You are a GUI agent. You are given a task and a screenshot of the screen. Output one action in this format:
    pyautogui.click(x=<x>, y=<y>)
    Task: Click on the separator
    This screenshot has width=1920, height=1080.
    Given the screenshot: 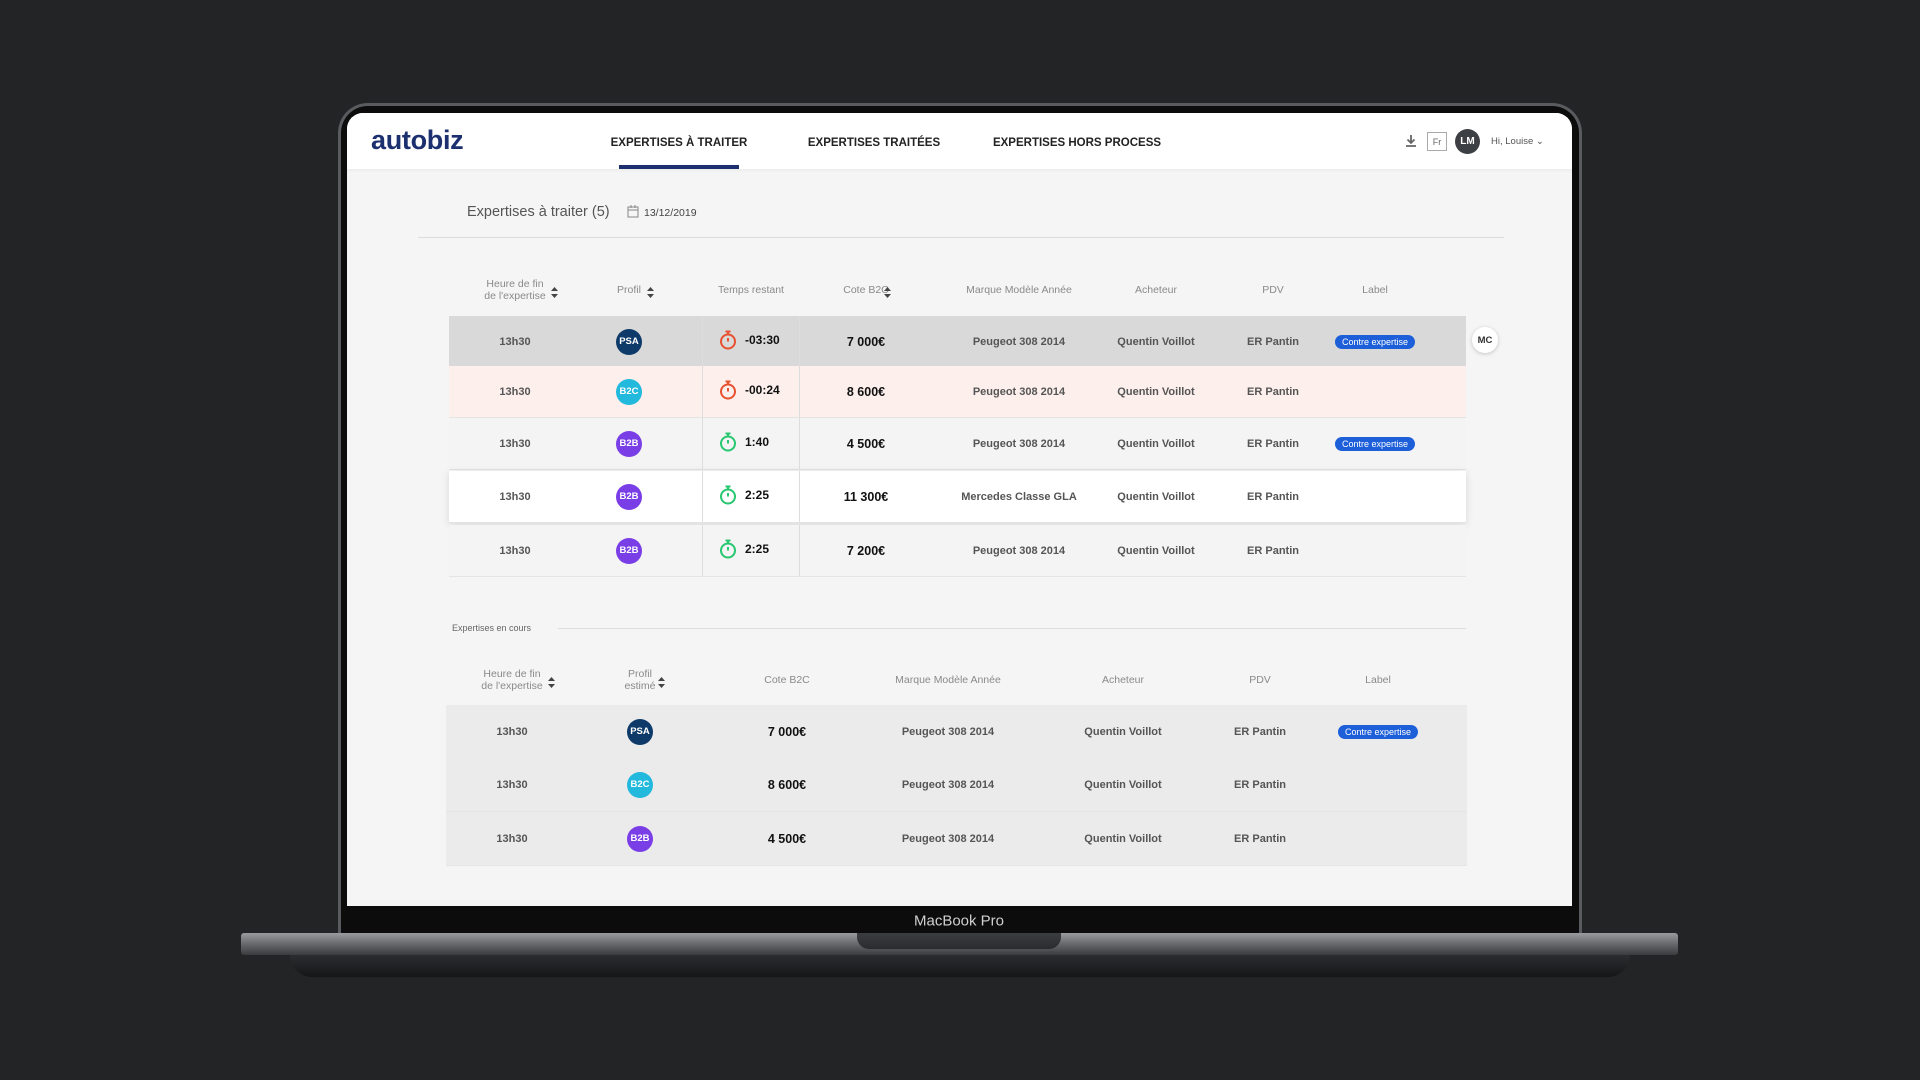 What is the action you would take?
    pyautogui.click(x=1012, y=628)
    